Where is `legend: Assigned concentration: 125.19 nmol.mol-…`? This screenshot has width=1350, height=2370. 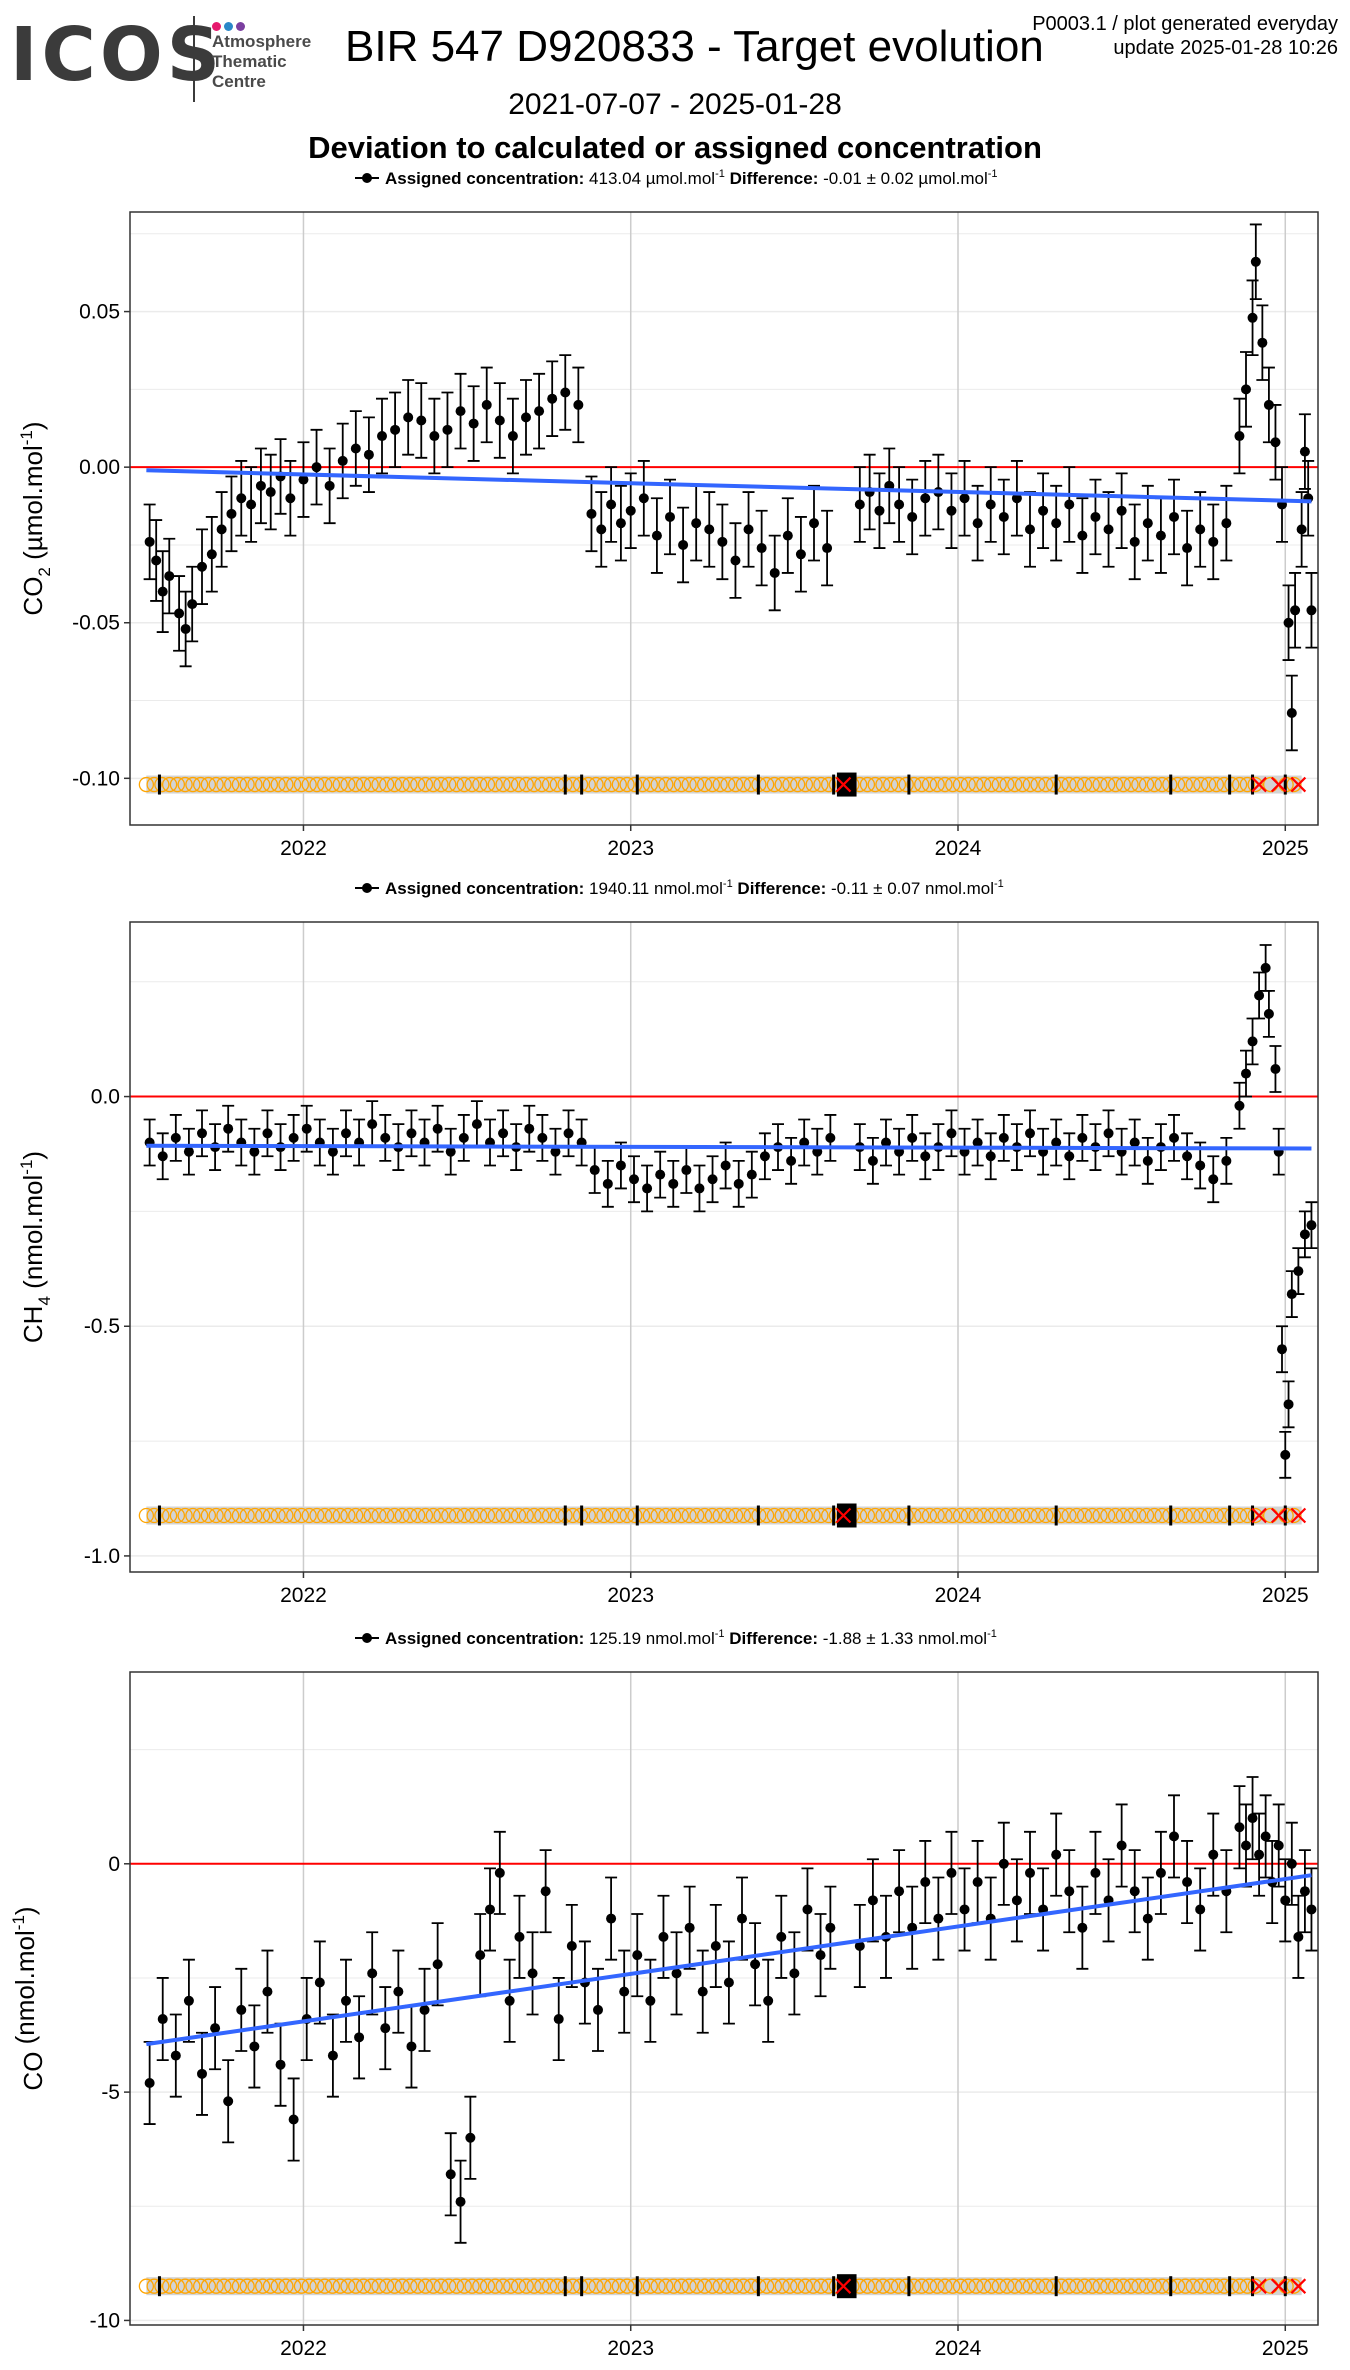
legend: Assigned concentration: 125.19 nmol.mol-… is located at coordinates (676, 1638).